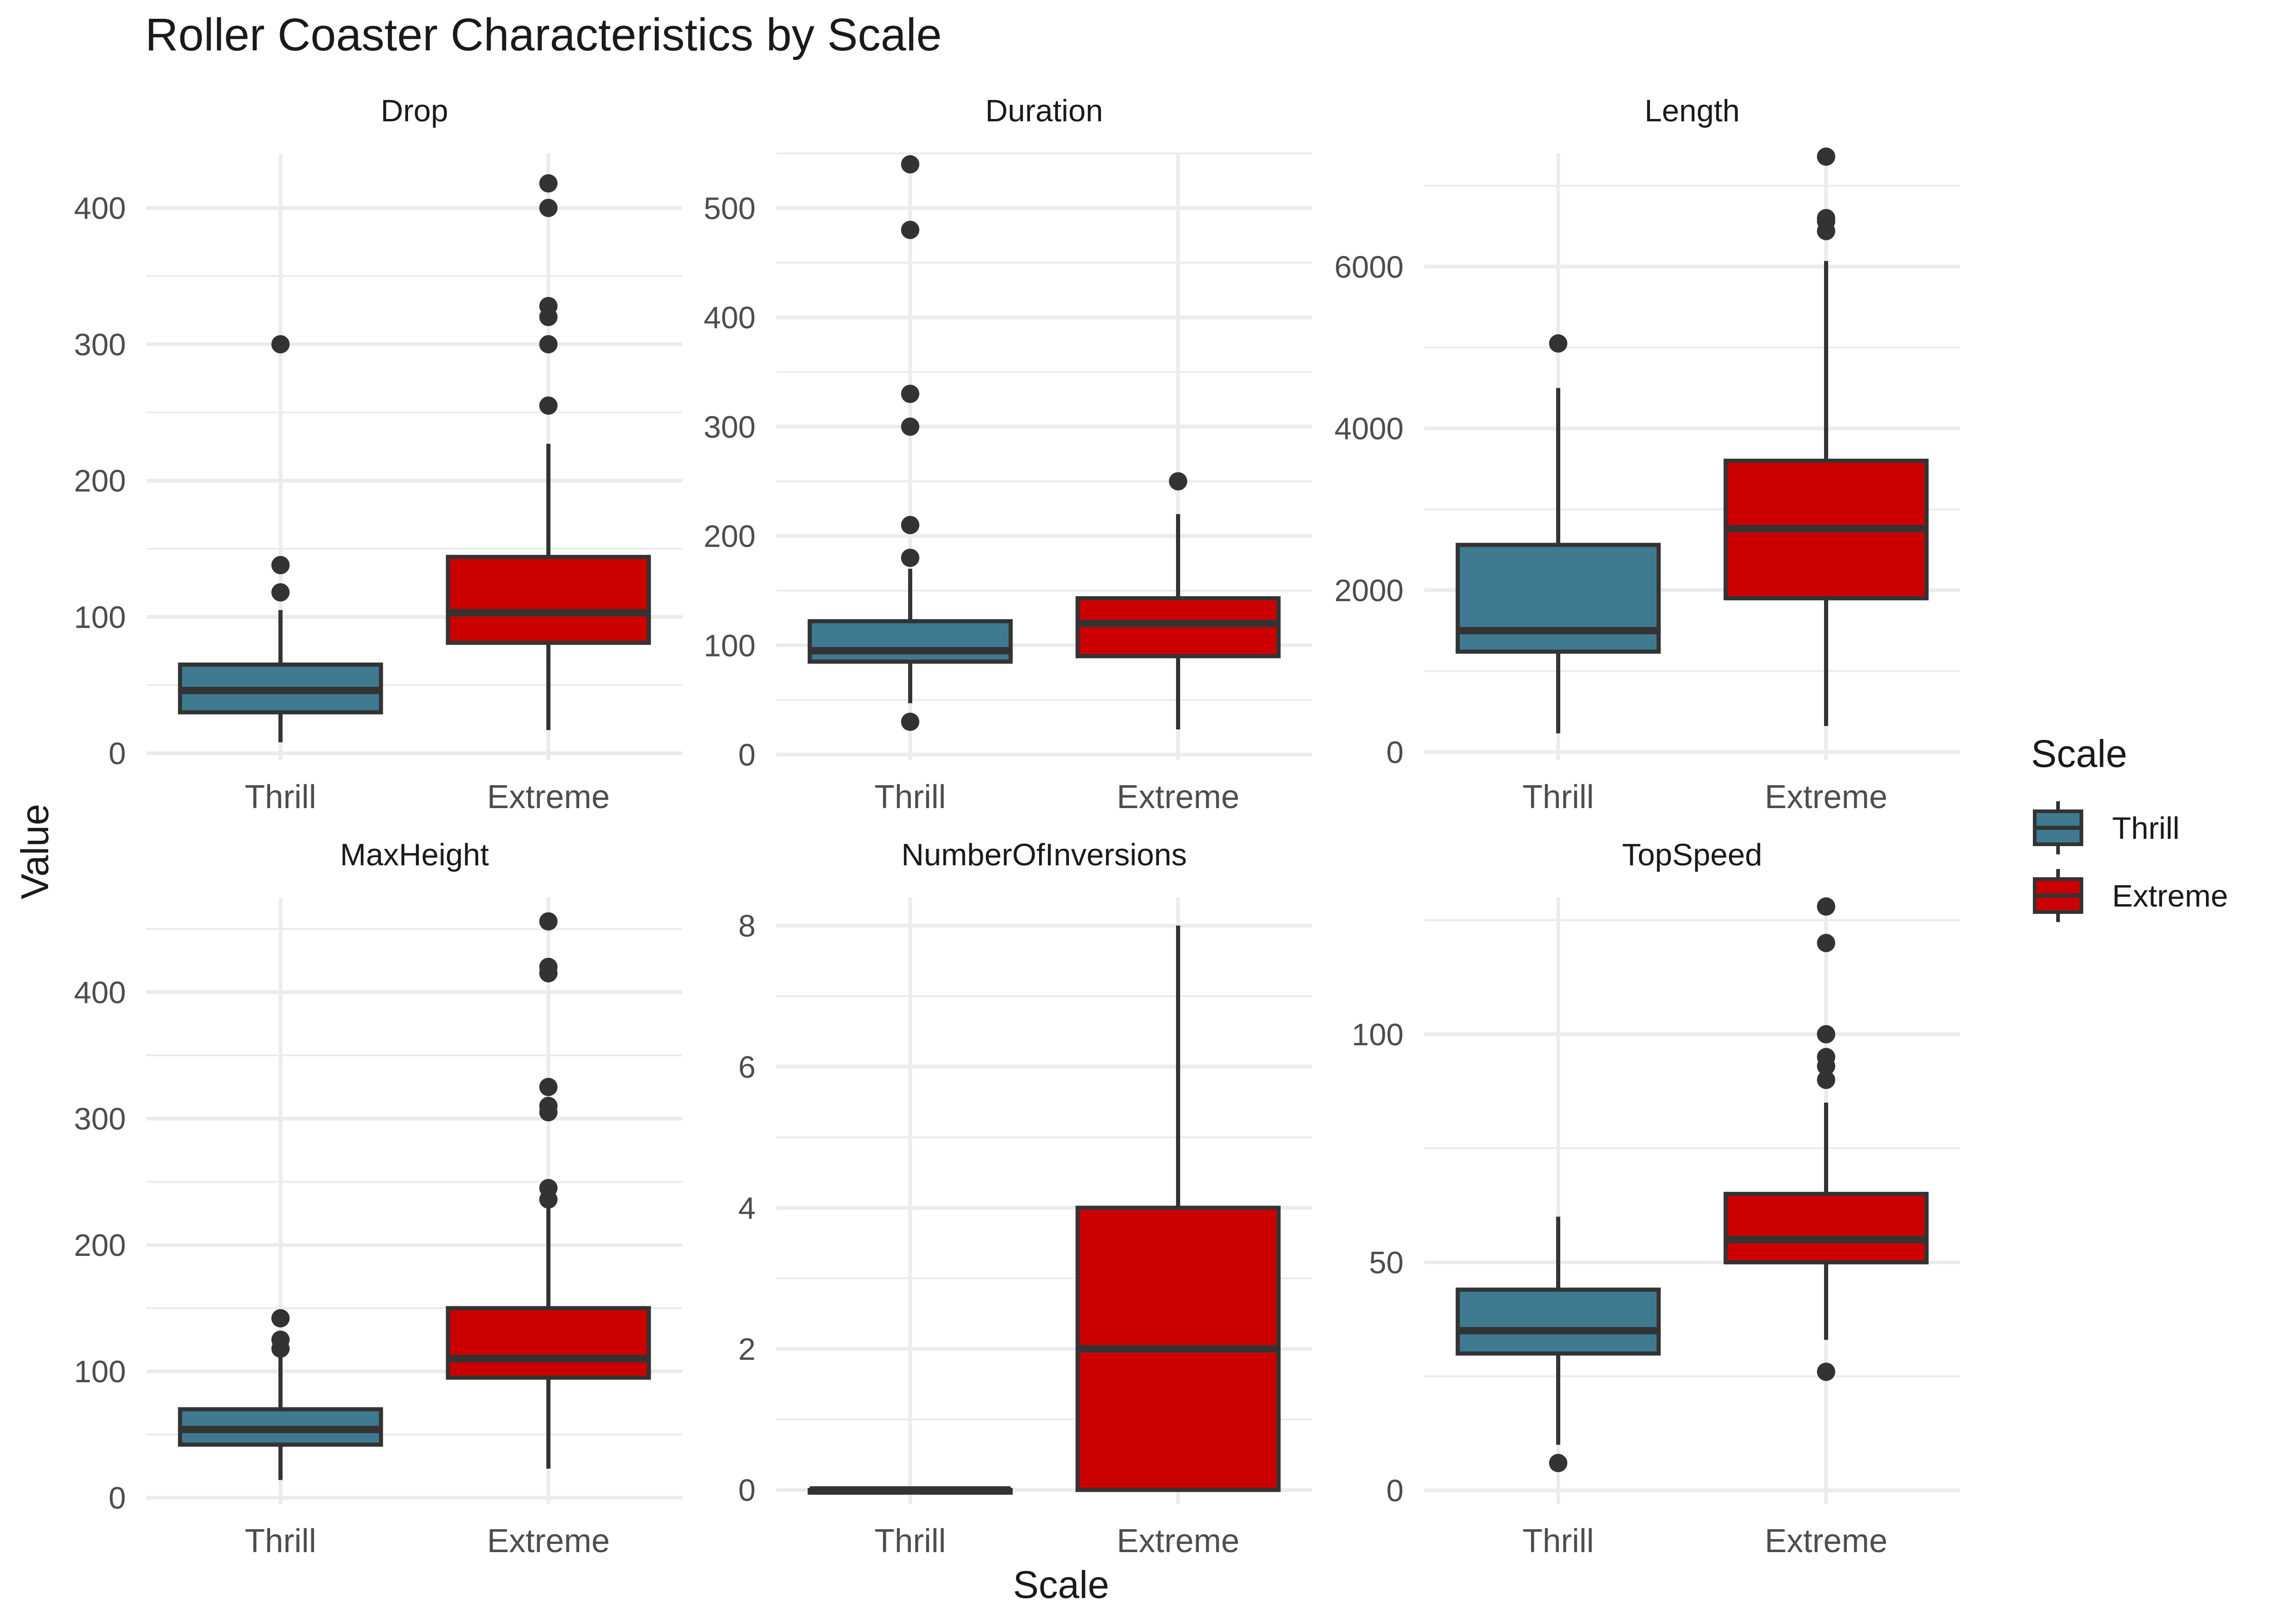 This screenshot has height=1624, width=2271. What do you see at coordinates (1061, 1584) in the screenshot?
I see `x-axis-title: Scale` at bounding box center [1061, 1584].